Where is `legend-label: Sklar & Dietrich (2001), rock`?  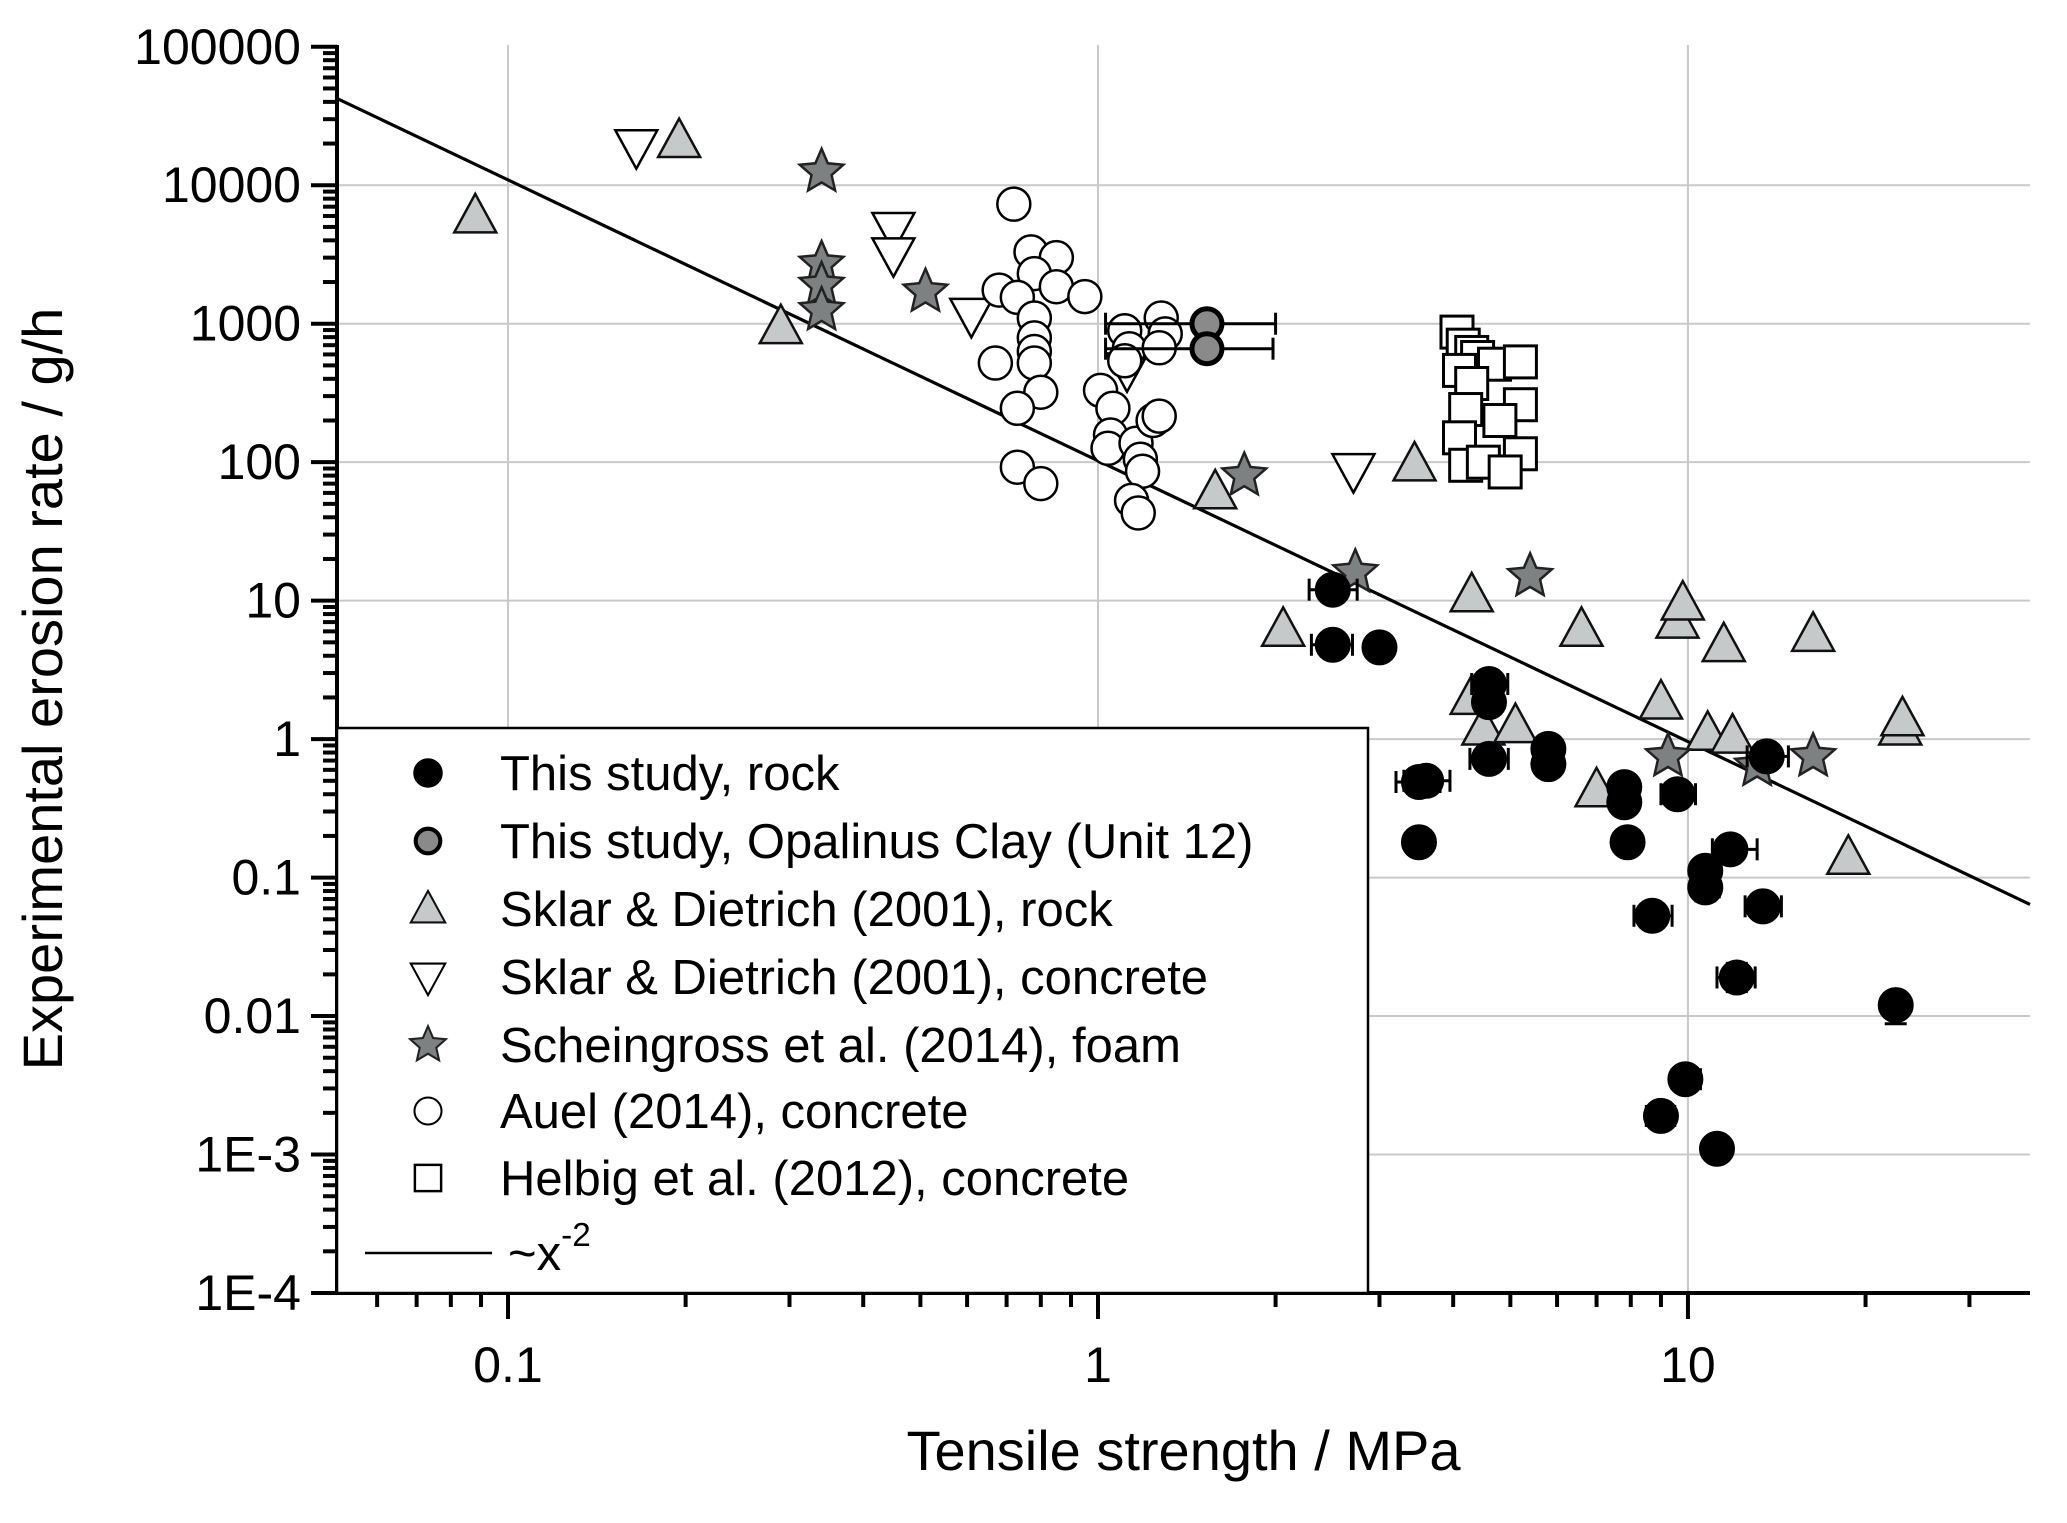 legend-label: Sklar & Dietrich (2001), rock is located at coordinates (806, 910).